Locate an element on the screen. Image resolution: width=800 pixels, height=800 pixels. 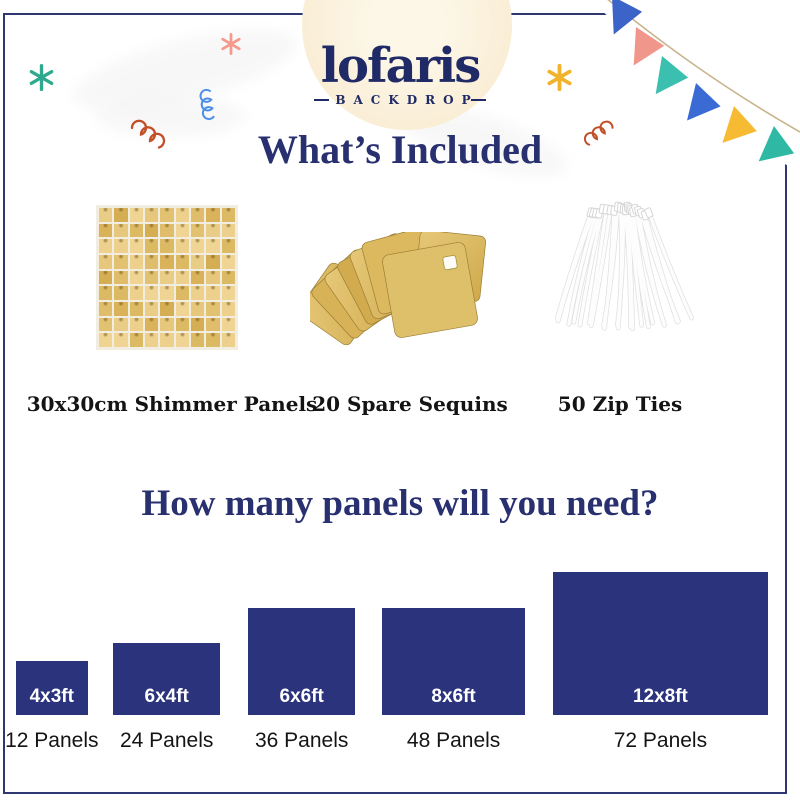
brand-block: lofaris BACKDROP is located at coordinates (400, 74).